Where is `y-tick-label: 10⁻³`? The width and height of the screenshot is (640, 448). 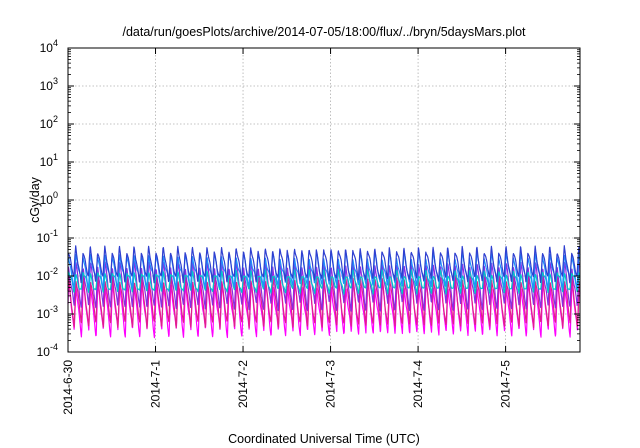
y-tick-label: 10⁻³ is located at coordinates (47, 312).